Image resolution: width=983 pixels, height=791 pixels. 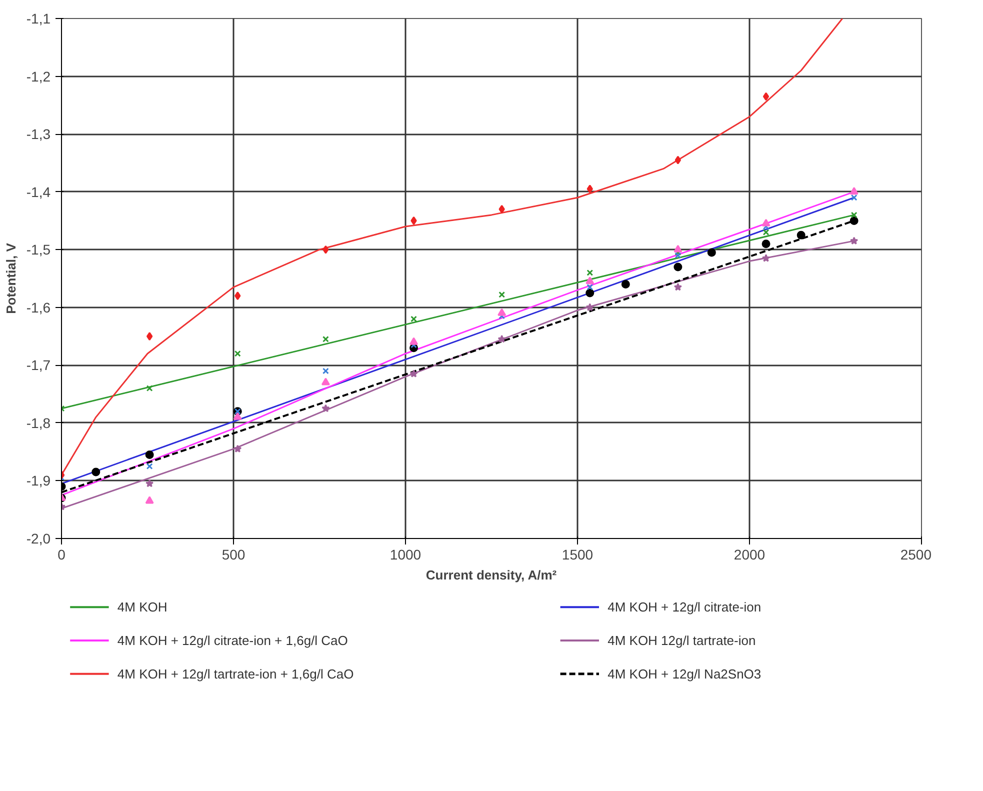 What do you see at coordinates (38, 307) in the screenshot?
I see `y-tick-label: -1,6` at bounding box center [38, 307].